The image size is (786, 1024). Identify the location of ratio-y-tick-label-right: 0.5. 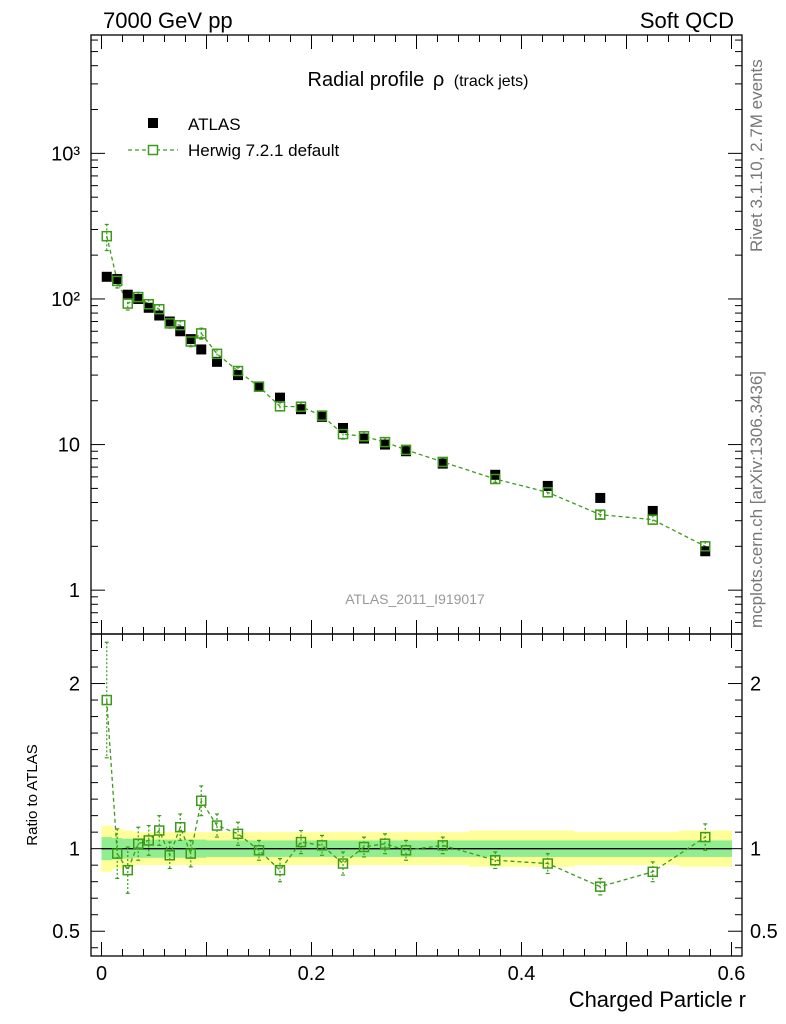
(764, 932).